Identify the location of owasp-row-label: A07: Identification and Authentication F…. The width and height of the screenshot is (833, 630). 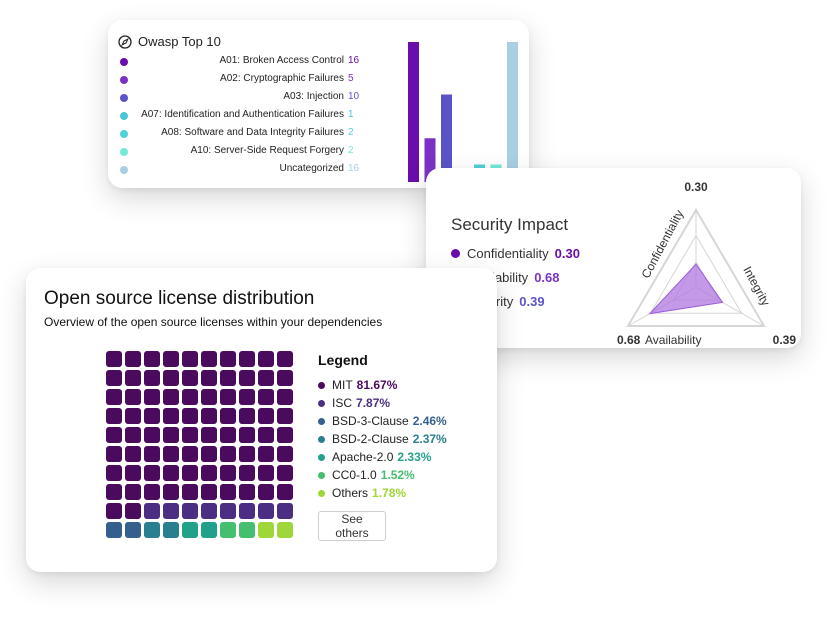
(242, 114).